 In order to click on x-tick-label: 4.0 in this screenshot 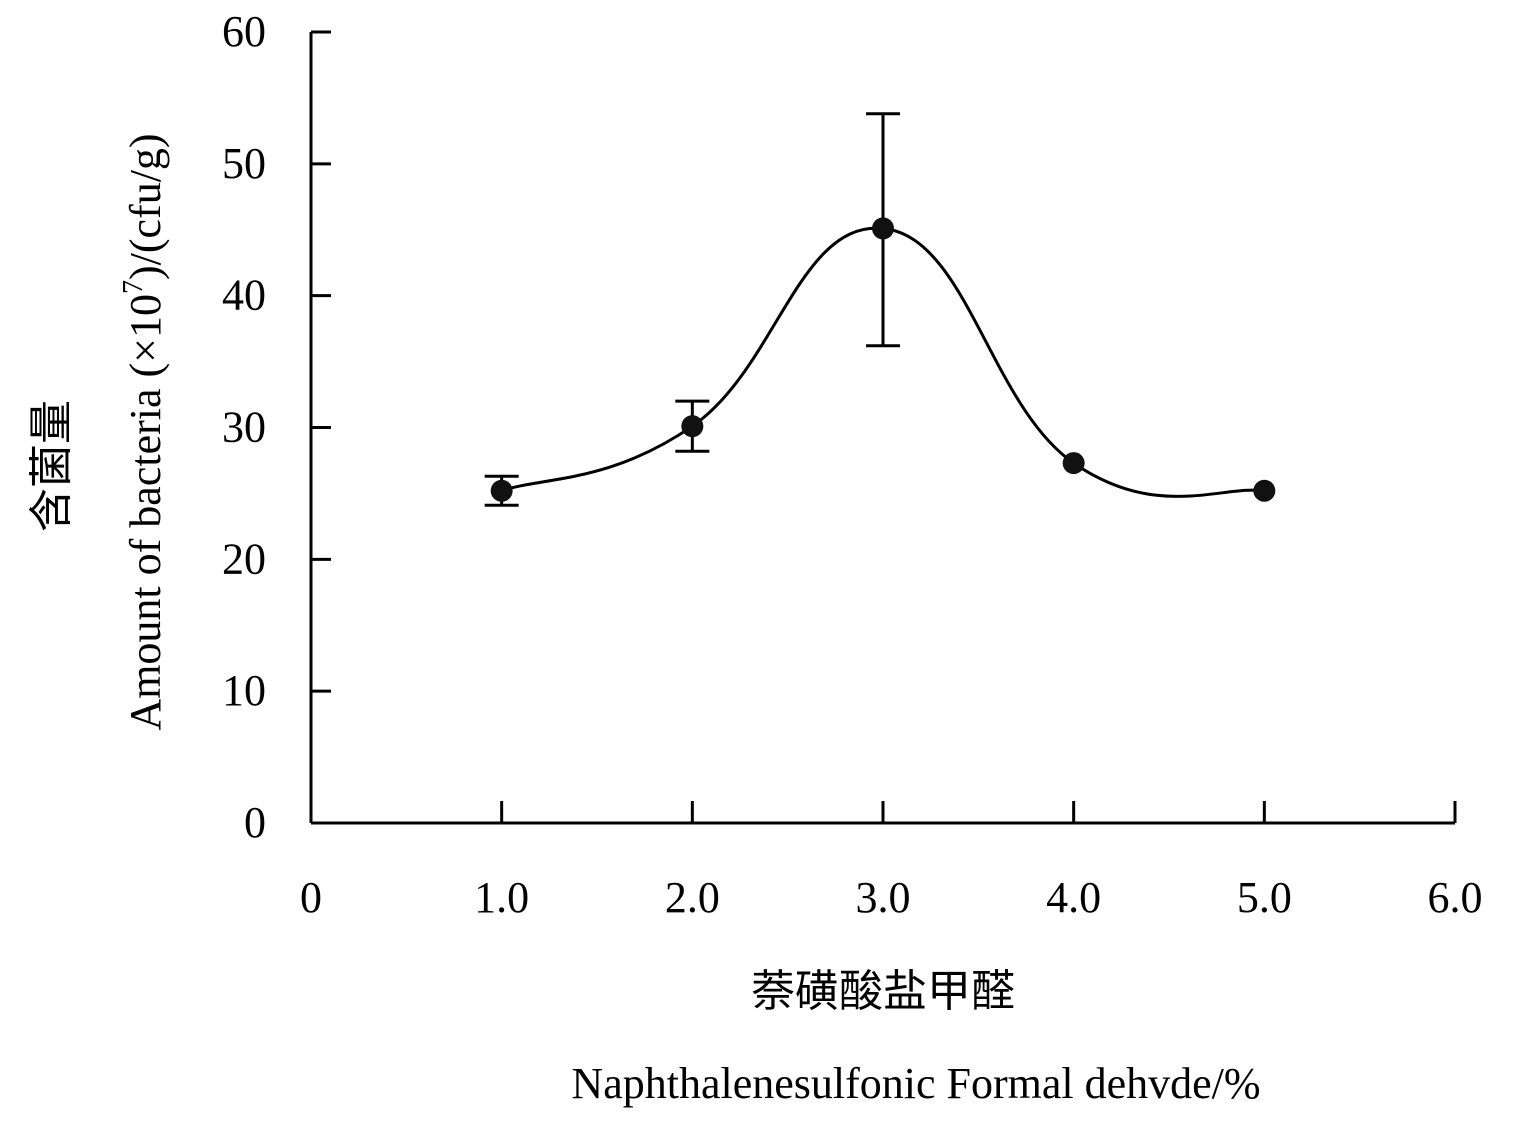, I will do `click(1073, 897)`.